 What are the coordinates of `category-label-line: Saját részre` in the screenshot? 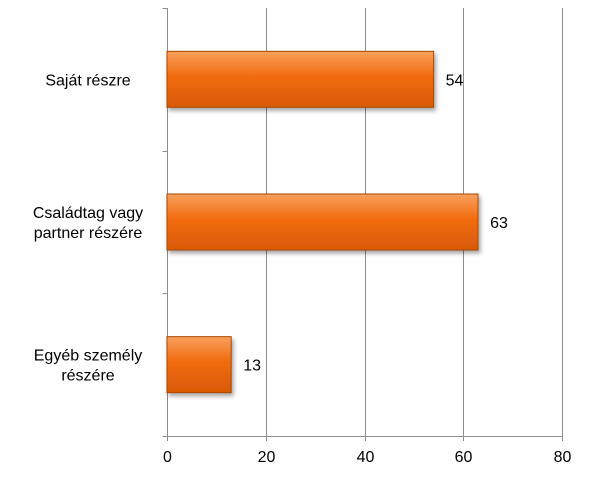 It's located at (87, 80).